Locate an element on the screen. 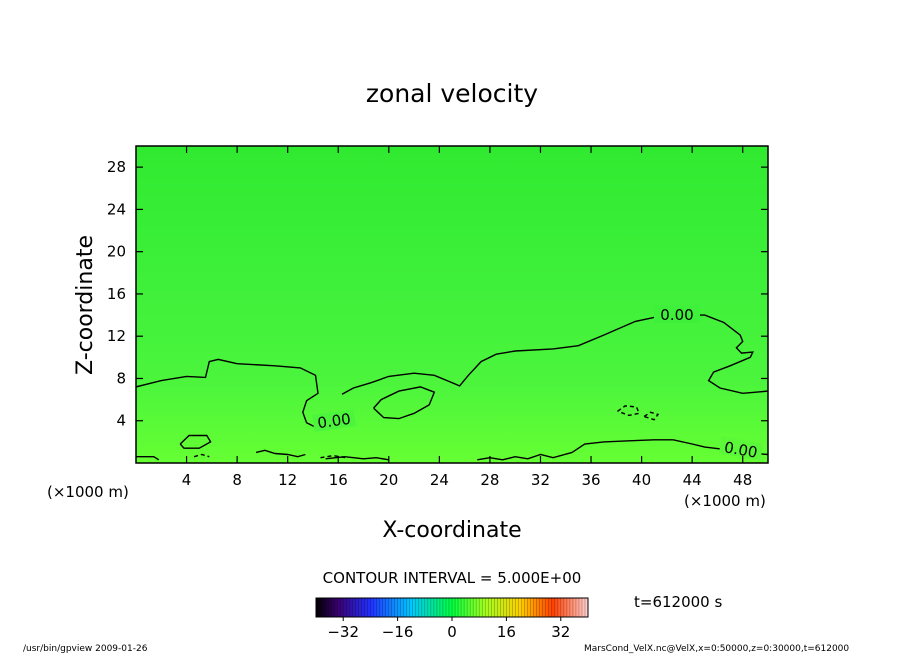 The width and height of the screenshot is (904, 654). colorbar-tick-label: −32 is located at coordinates (343, 632).